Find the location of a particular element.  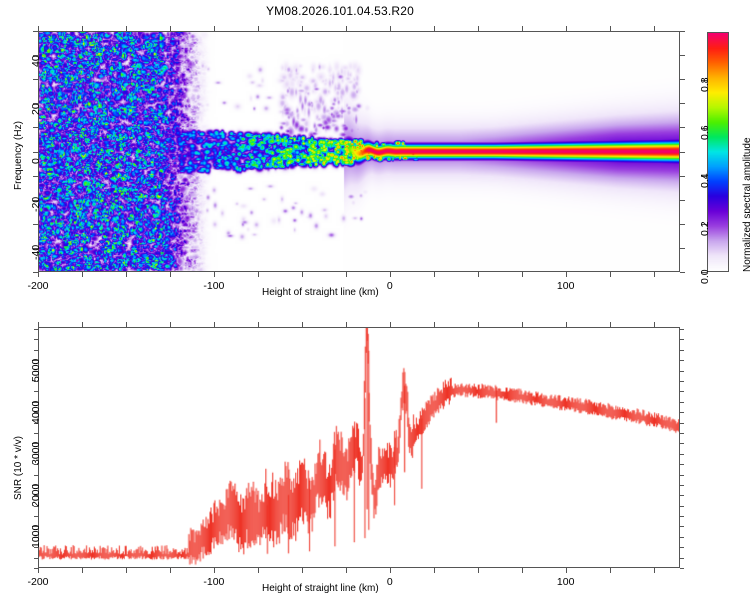

spectrogram-x-axis-label: Height of straight line (km) is located at coordinates (320, 292).